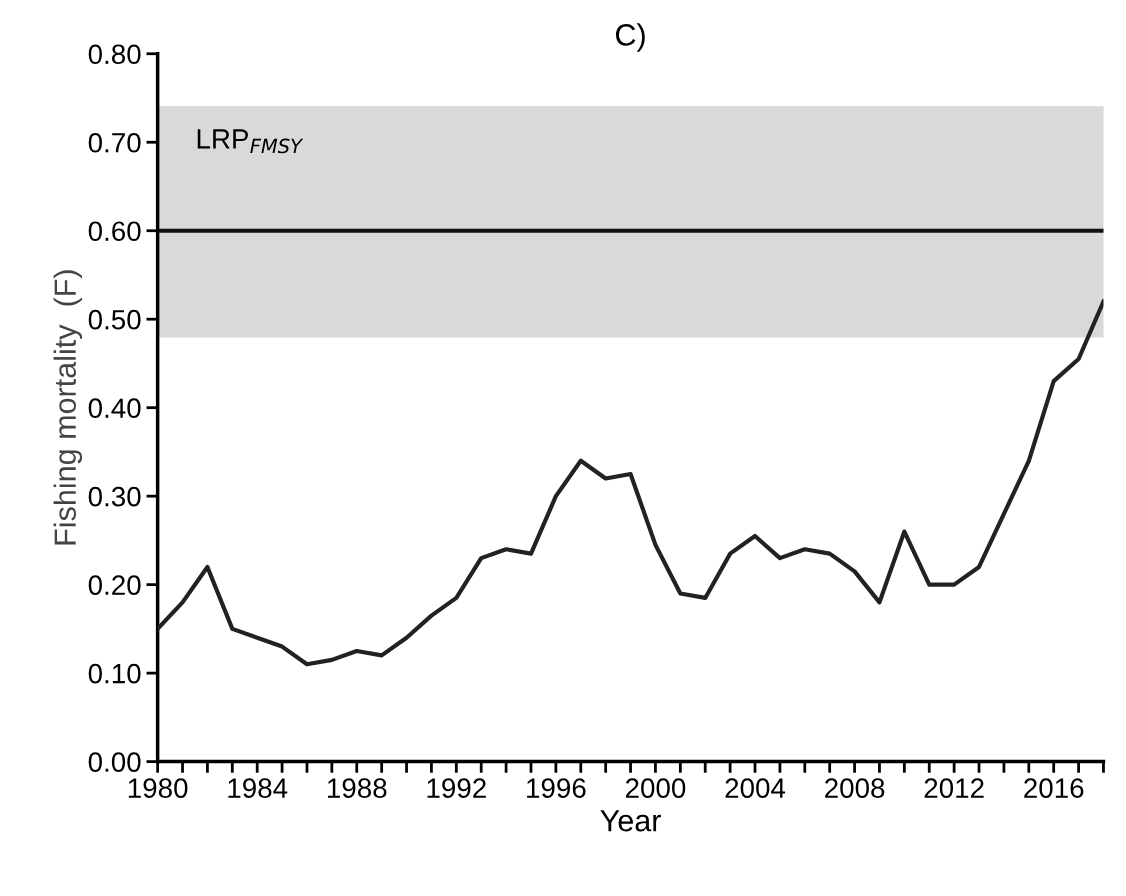 The width and height of the screenshot is (1126, 896). Describe the element at coordinates (114, 231) in the screenshot. I see `y-tick-label: 0.60` at that location.